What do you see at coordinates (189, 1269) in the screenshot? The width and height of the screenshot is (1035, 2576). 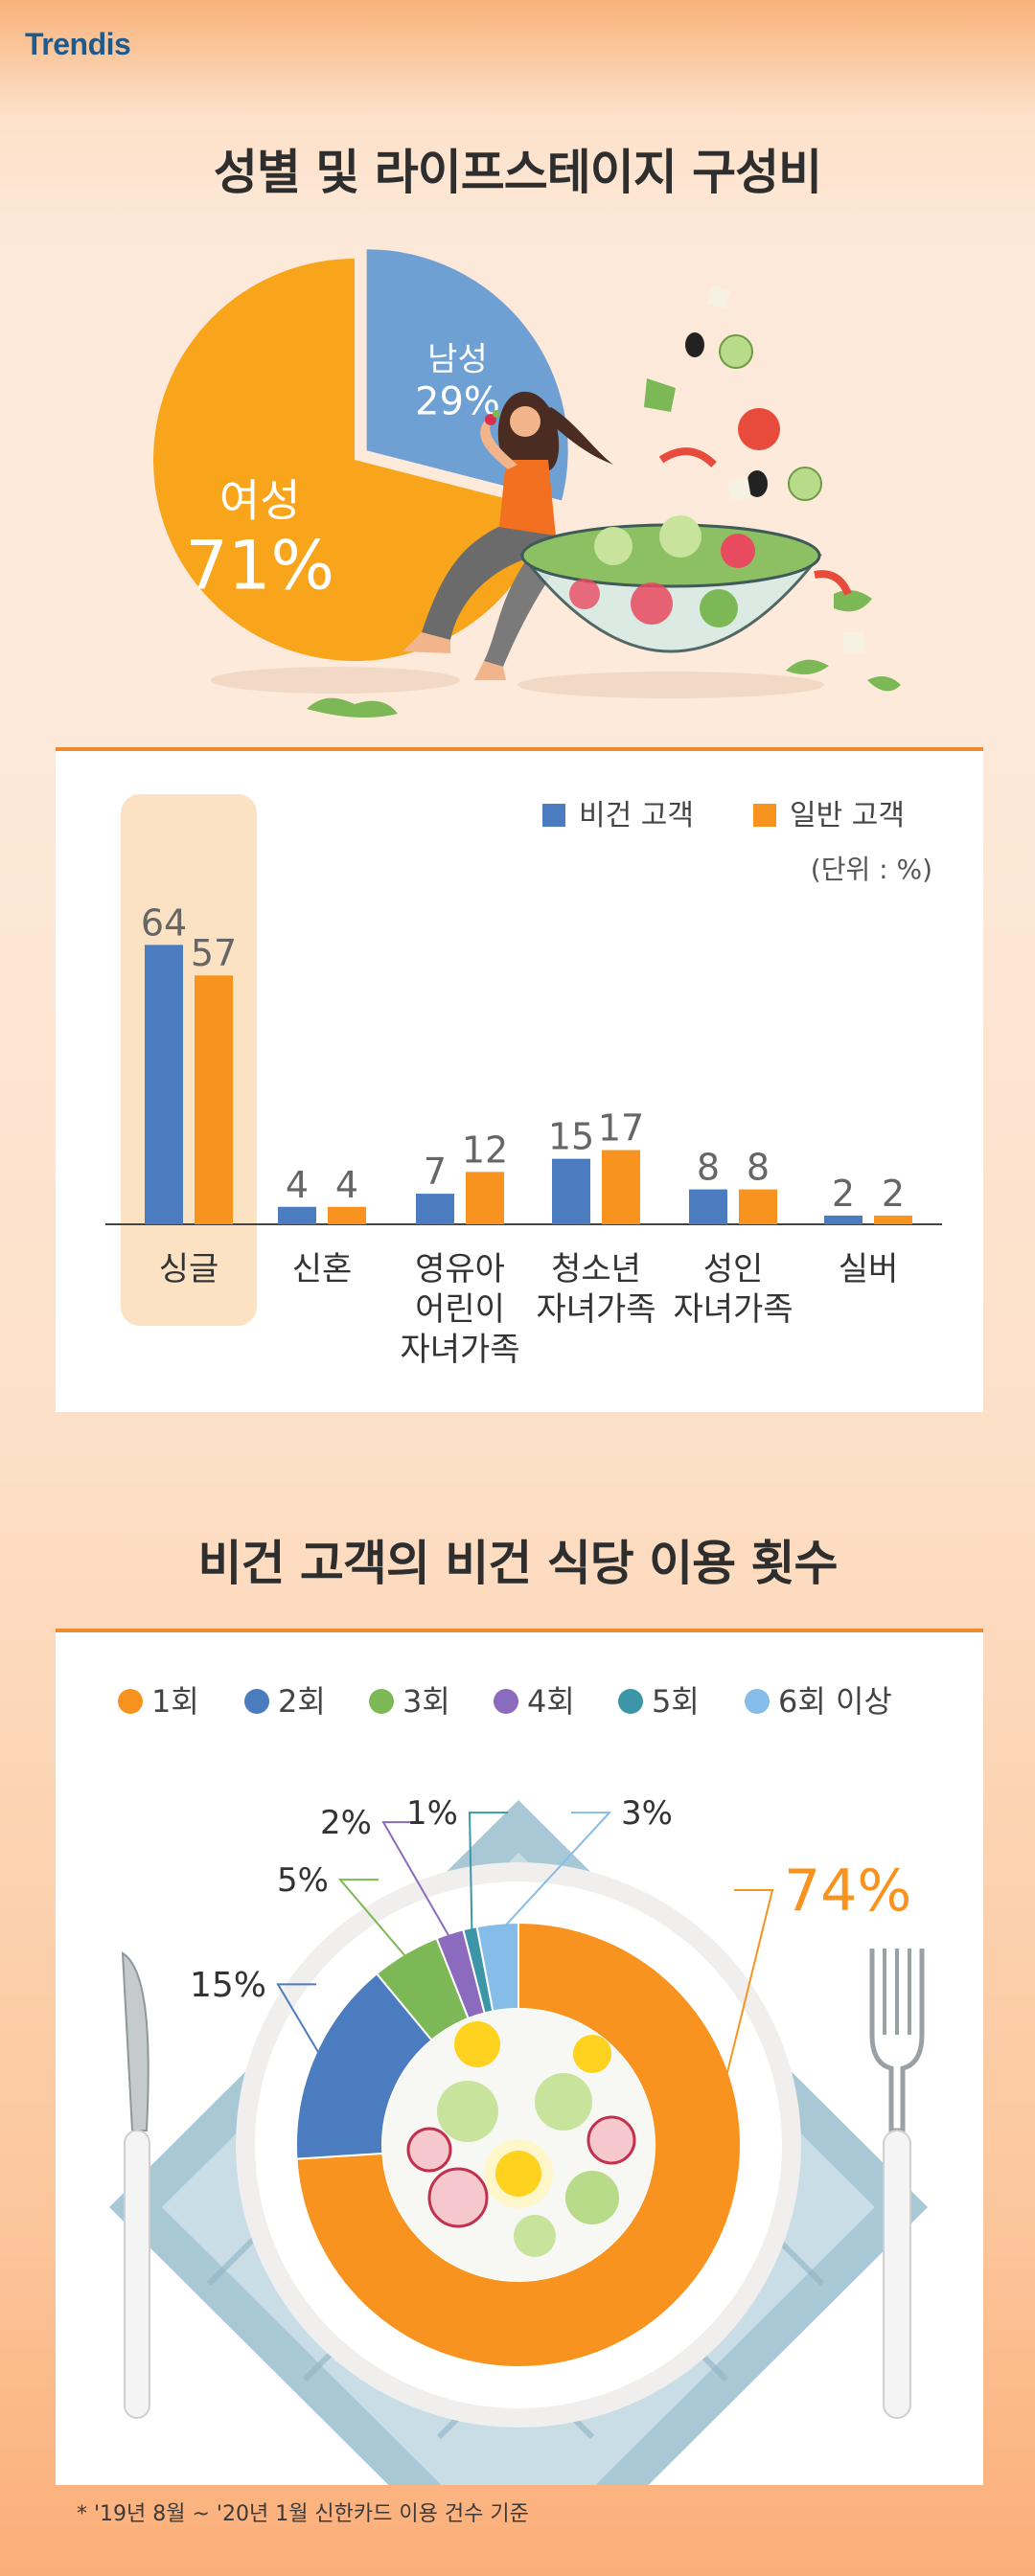 I see `category-label-0-line-0: 싱글` at bounding box center [189, 1269].